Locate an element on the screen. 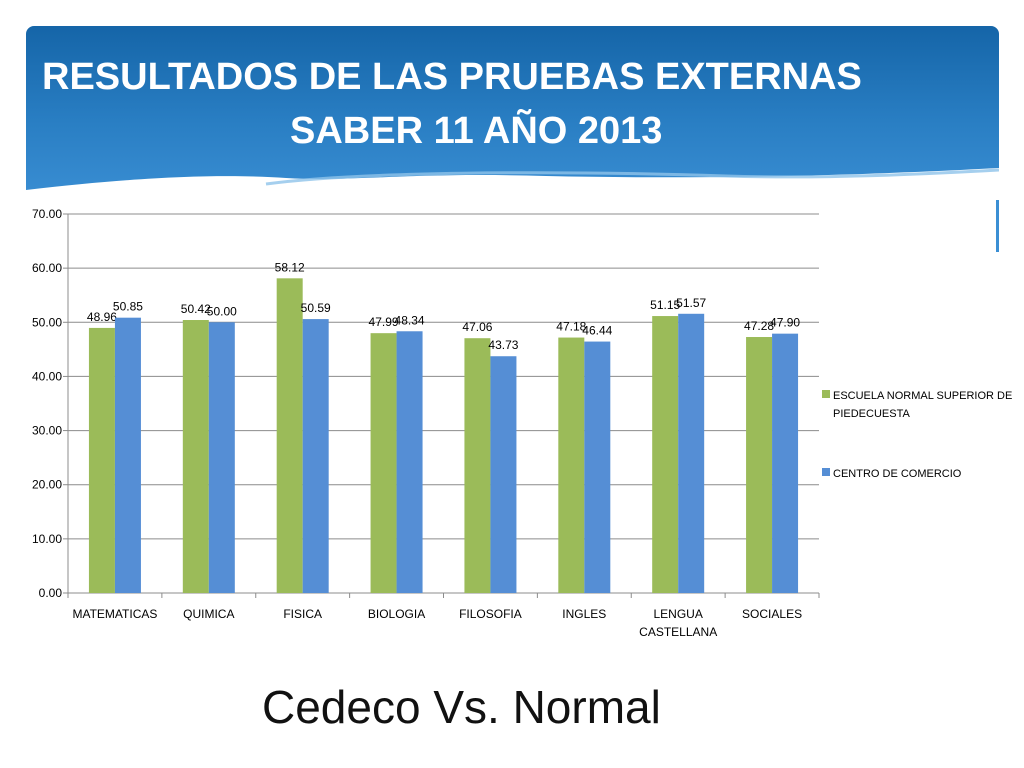 The height and width of the screenshot is (768, 1024). slide-caption: Cedeco Vs. Normal is located at coordinates (461, 707).